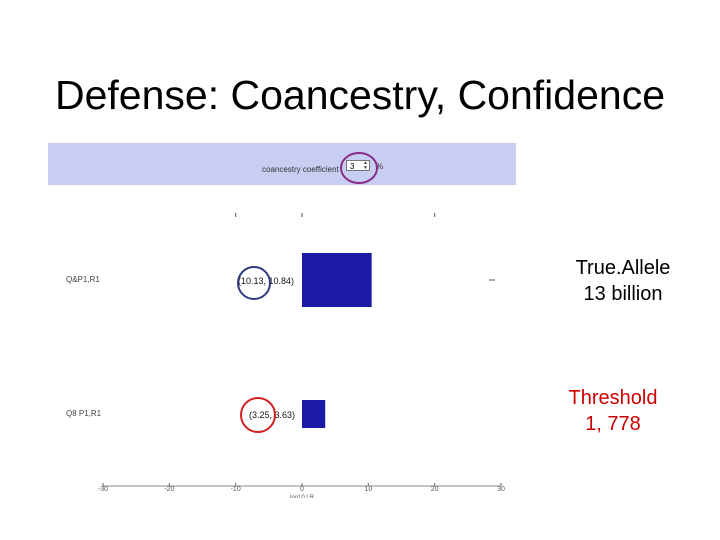  I want to click on row-label-2: Q8 P1,R1, so click(84, 413).